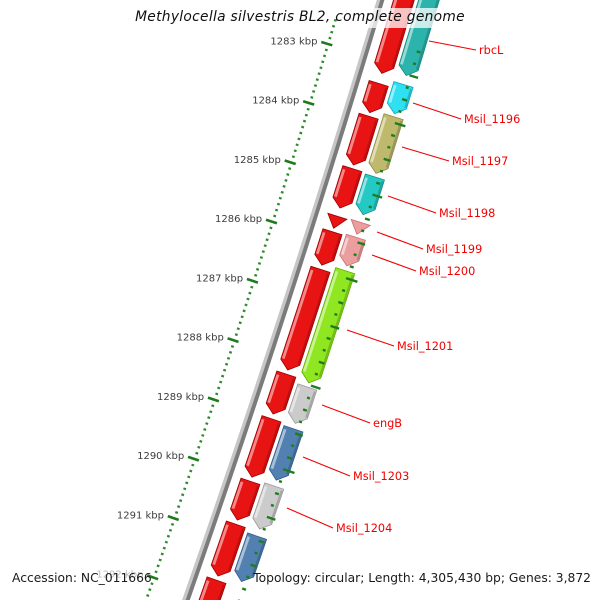  Describe the element at coordinates (82, 578) in the screenshot. I see `accession-text: Accession: NC_011666` at that location.